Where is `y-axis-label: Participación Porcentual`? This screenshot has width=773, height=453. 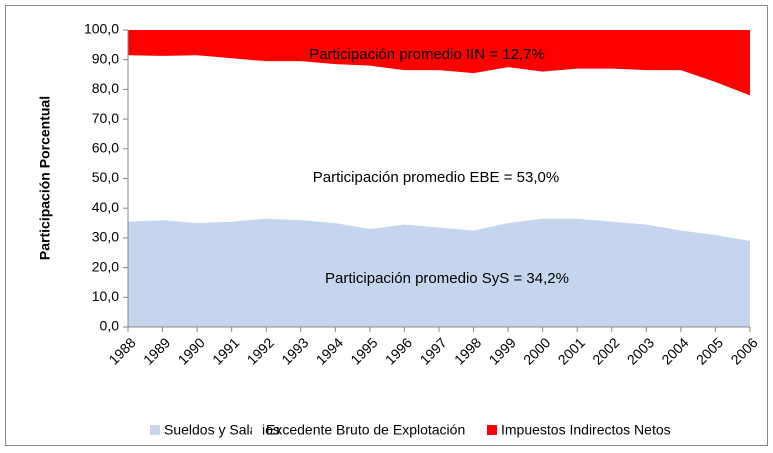 y-axis-label: Participación Porcentual is located at coordinates (45, 178).